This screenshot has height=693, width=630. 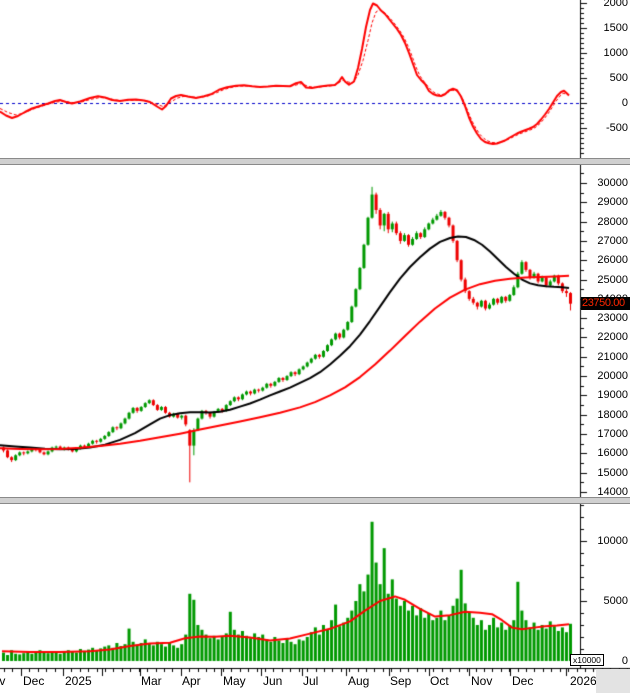 I want to click on price-axis-label: 23000, so click(x=612, y=318).